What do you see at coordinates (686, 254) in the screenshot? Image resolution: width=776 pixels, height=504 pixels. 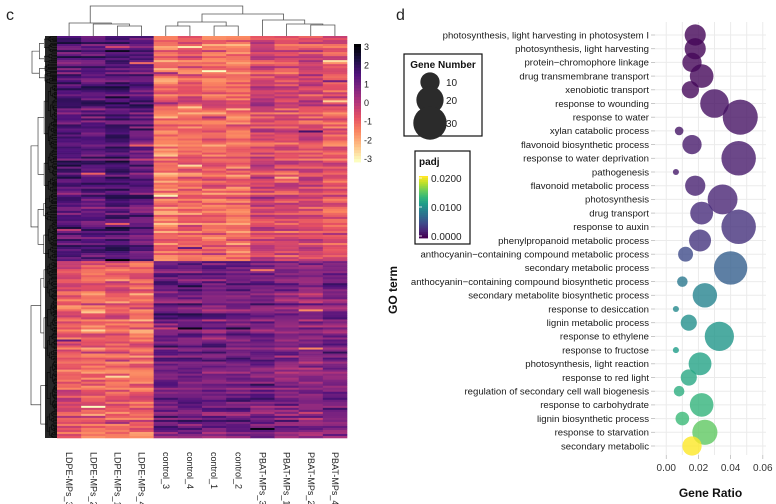 I see `data-point` at bounding box center [686, 254].